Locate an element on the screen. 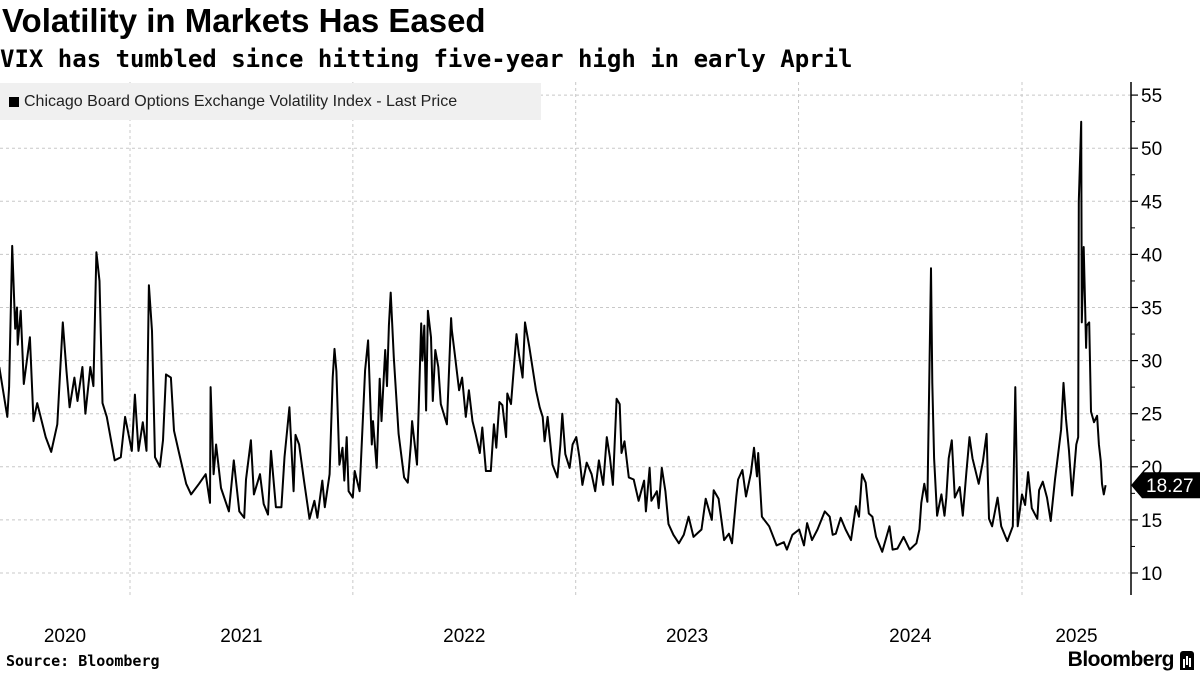 The height and width of the screenshot is (675, 1200). last-price-tag: 18.27 is located at coordinates (1165, 485).